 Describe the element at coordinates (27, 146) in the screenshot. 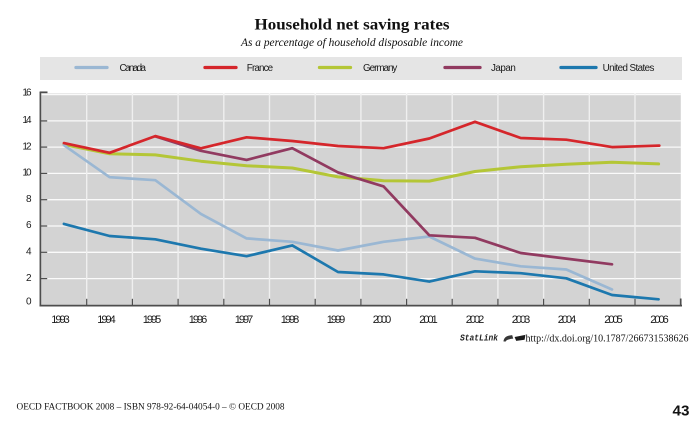

I see `svg-text: 12` at that location.